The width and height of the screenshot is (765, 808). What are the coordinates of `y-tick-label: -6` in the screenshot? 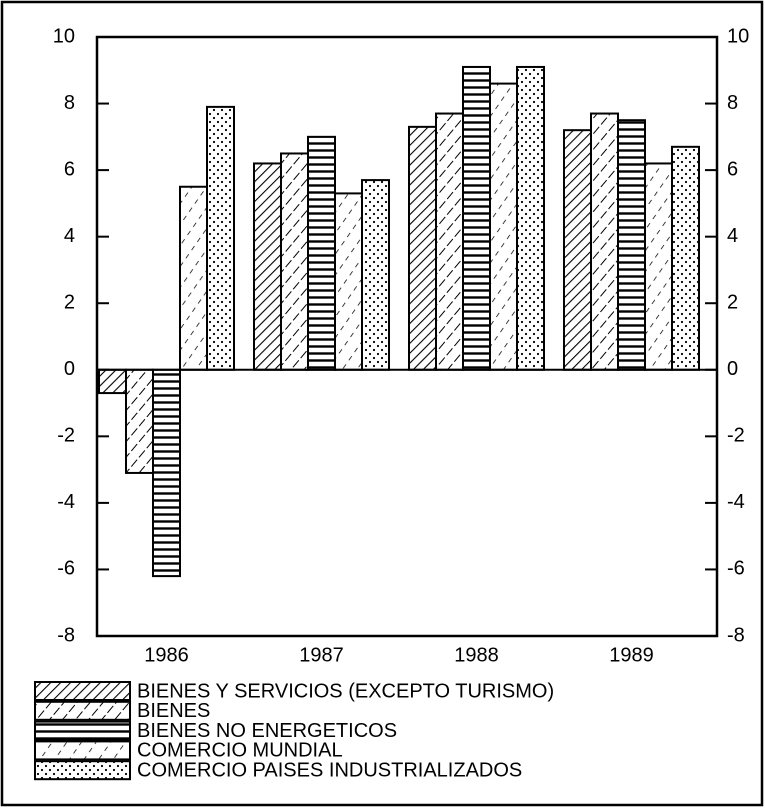 It's located at (66, 569).